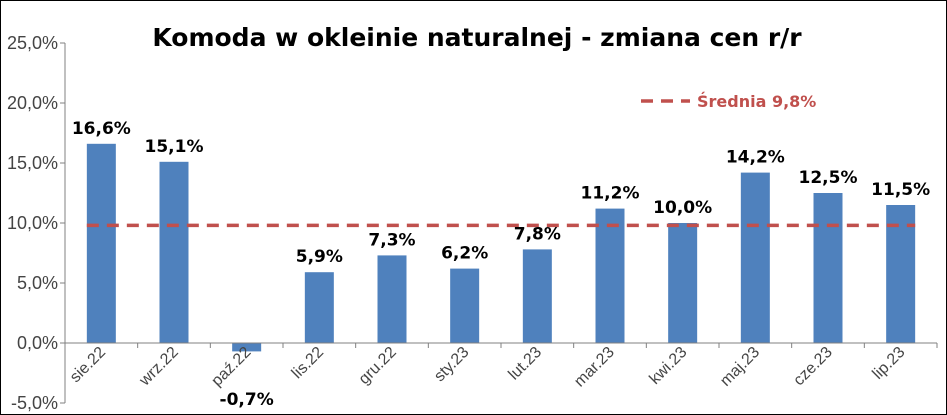 This screenshot has width=947, height=415. What do you see at coordinates (37, 283) in the screenshot?
I see `y-tick-label: 5,0%` at bounding box center [37, 283].